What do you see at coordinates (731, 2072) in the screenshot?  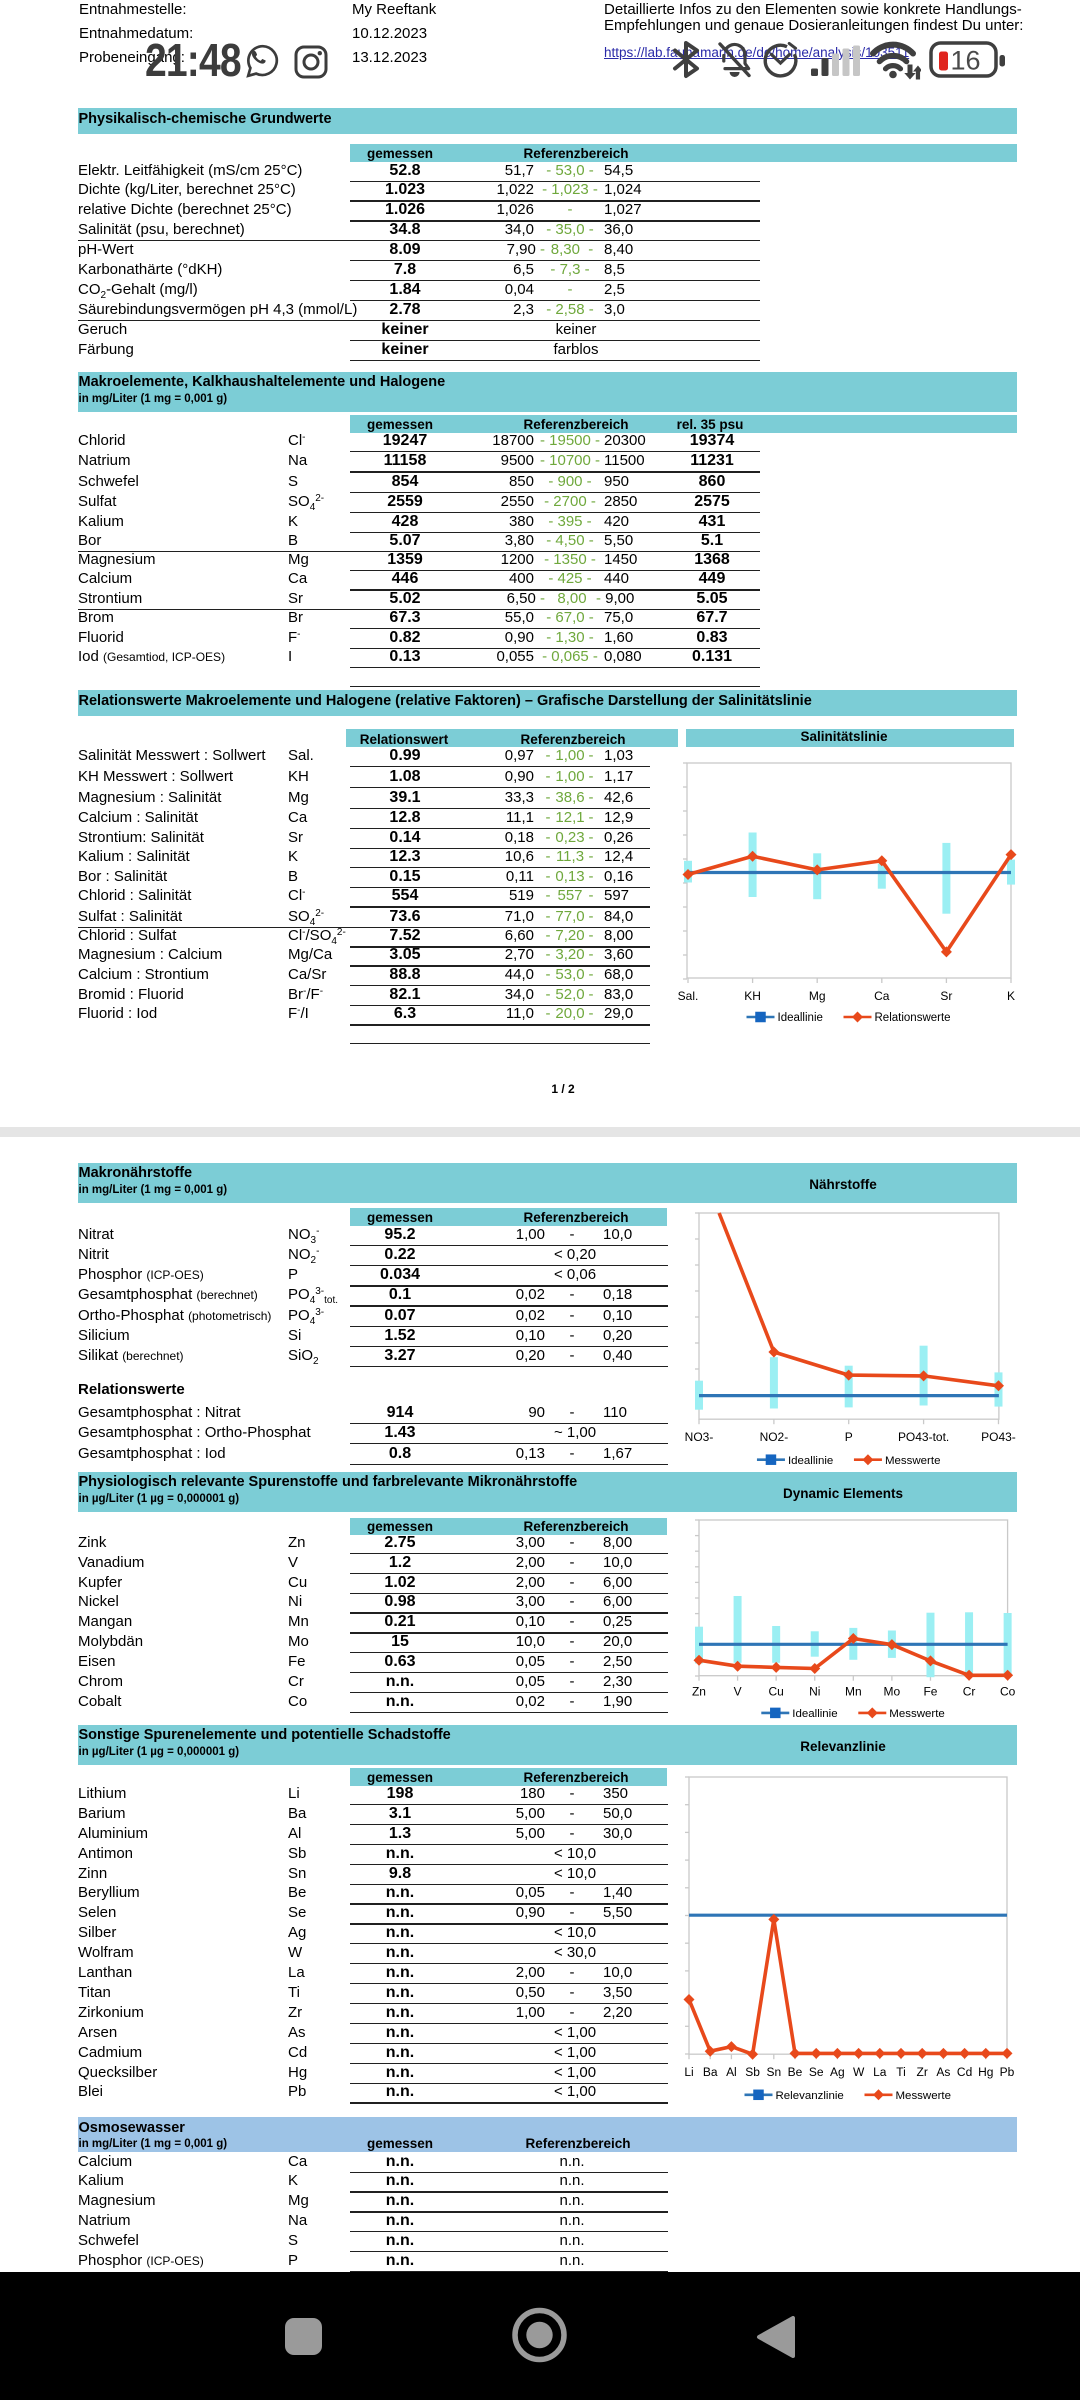 I see `svg-text: Al` at bounding box center [731, 2072].